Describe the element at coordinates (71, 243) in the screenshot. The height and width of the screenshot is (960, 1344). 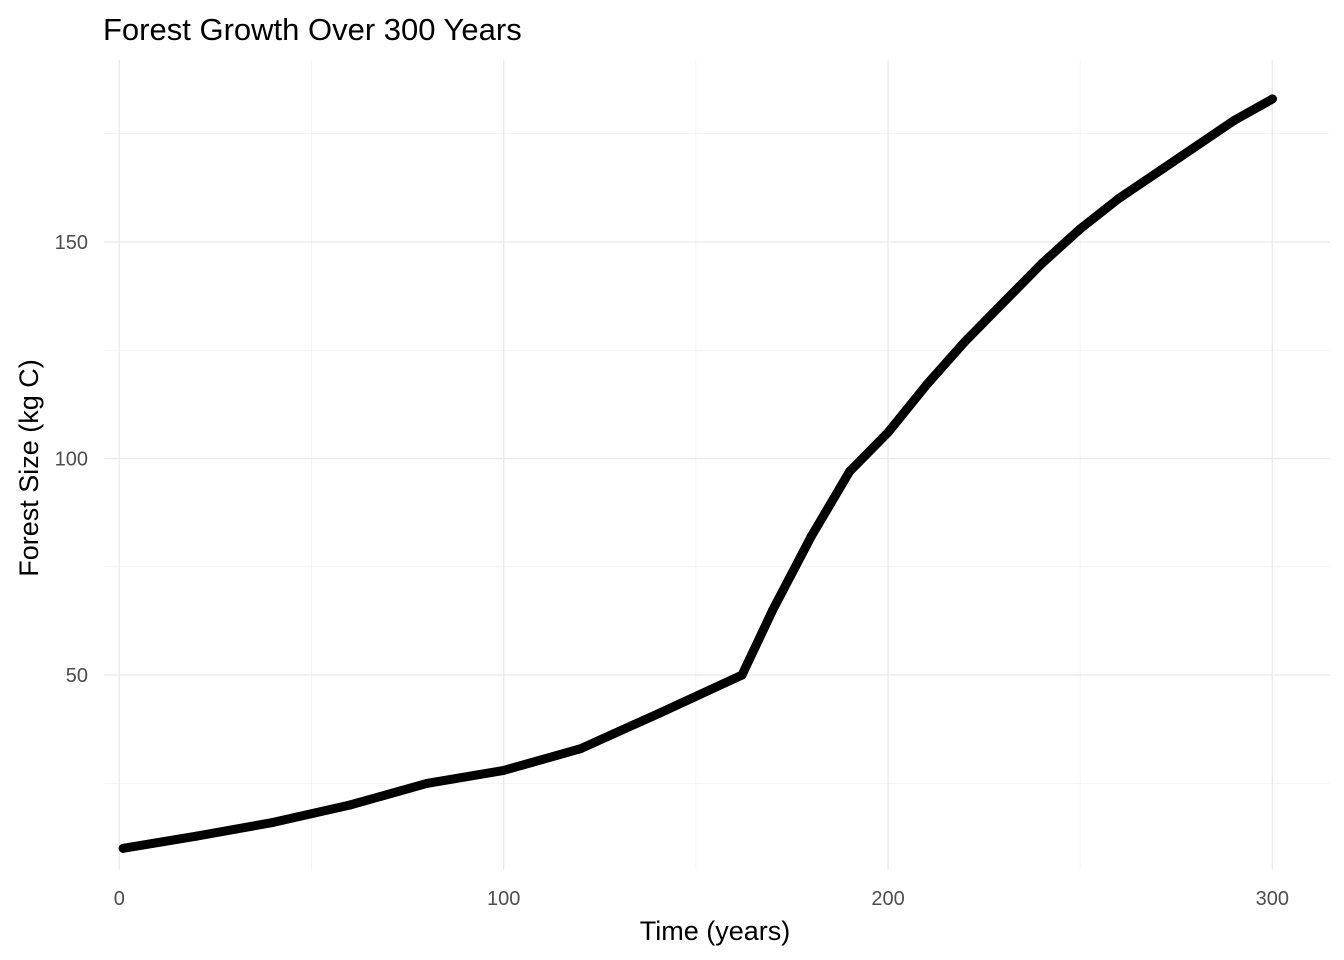
I see `y-tick-label-2: 150` at that location.